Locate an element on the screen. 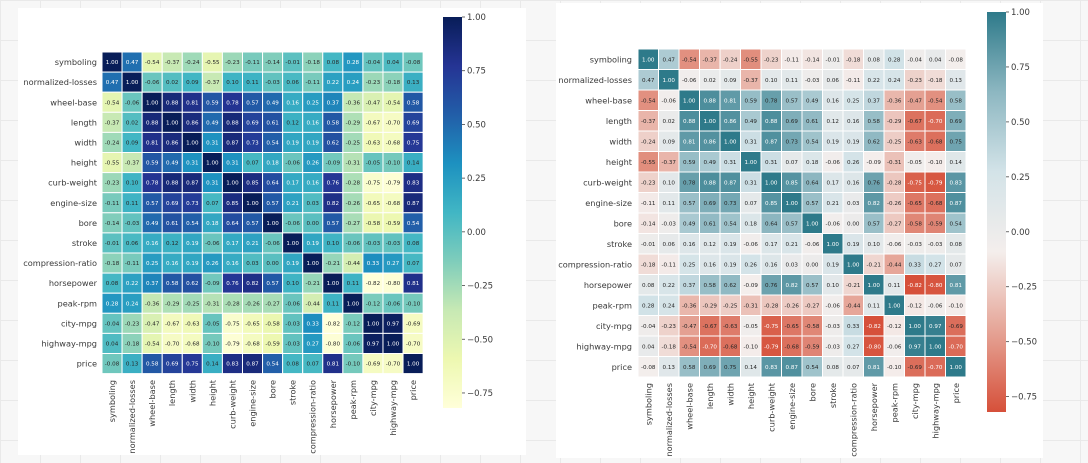 Image resolution: width=1088 pixels, height=463 pixels. cell-value-label: -0.75 is located at coordinates (232, 324).